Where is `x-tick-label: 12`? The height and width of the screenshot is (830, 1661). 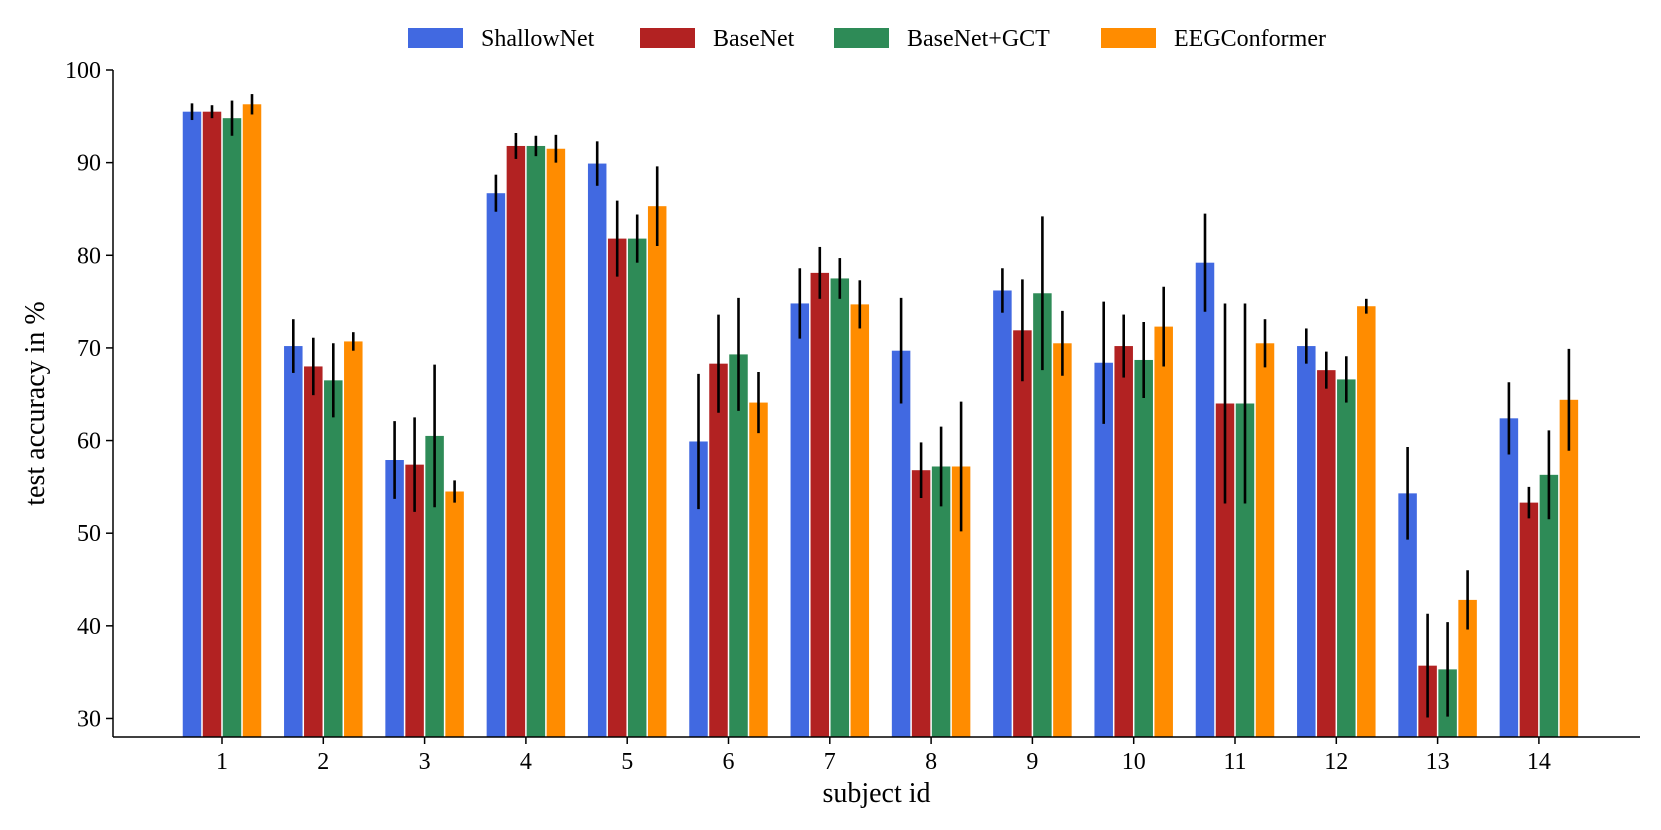
x-tick-label: 12 is located at coordinates (1336, 762).